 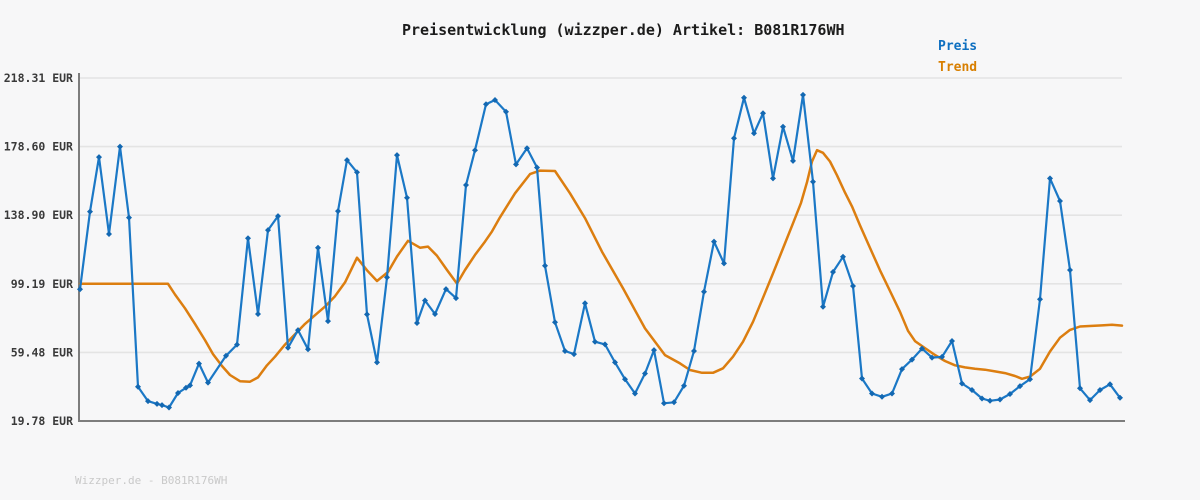 I want to click on y-tick-label: 218.31 EUR, so click(x=38, y=78).